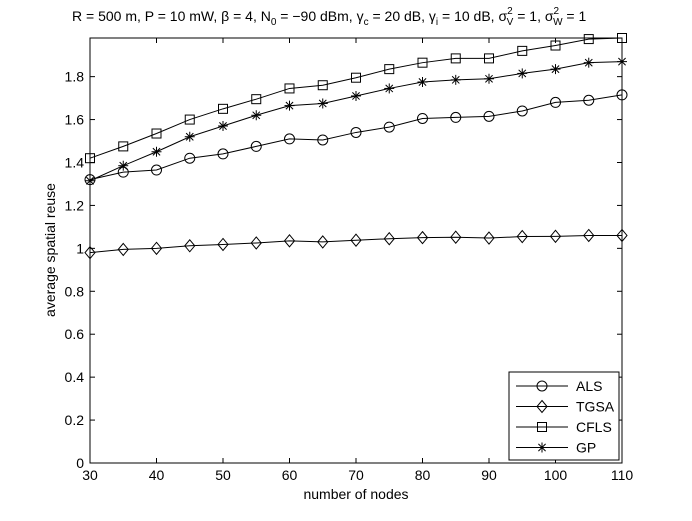  I want to click on legend-entry-als: ALS, so click(559, 386).